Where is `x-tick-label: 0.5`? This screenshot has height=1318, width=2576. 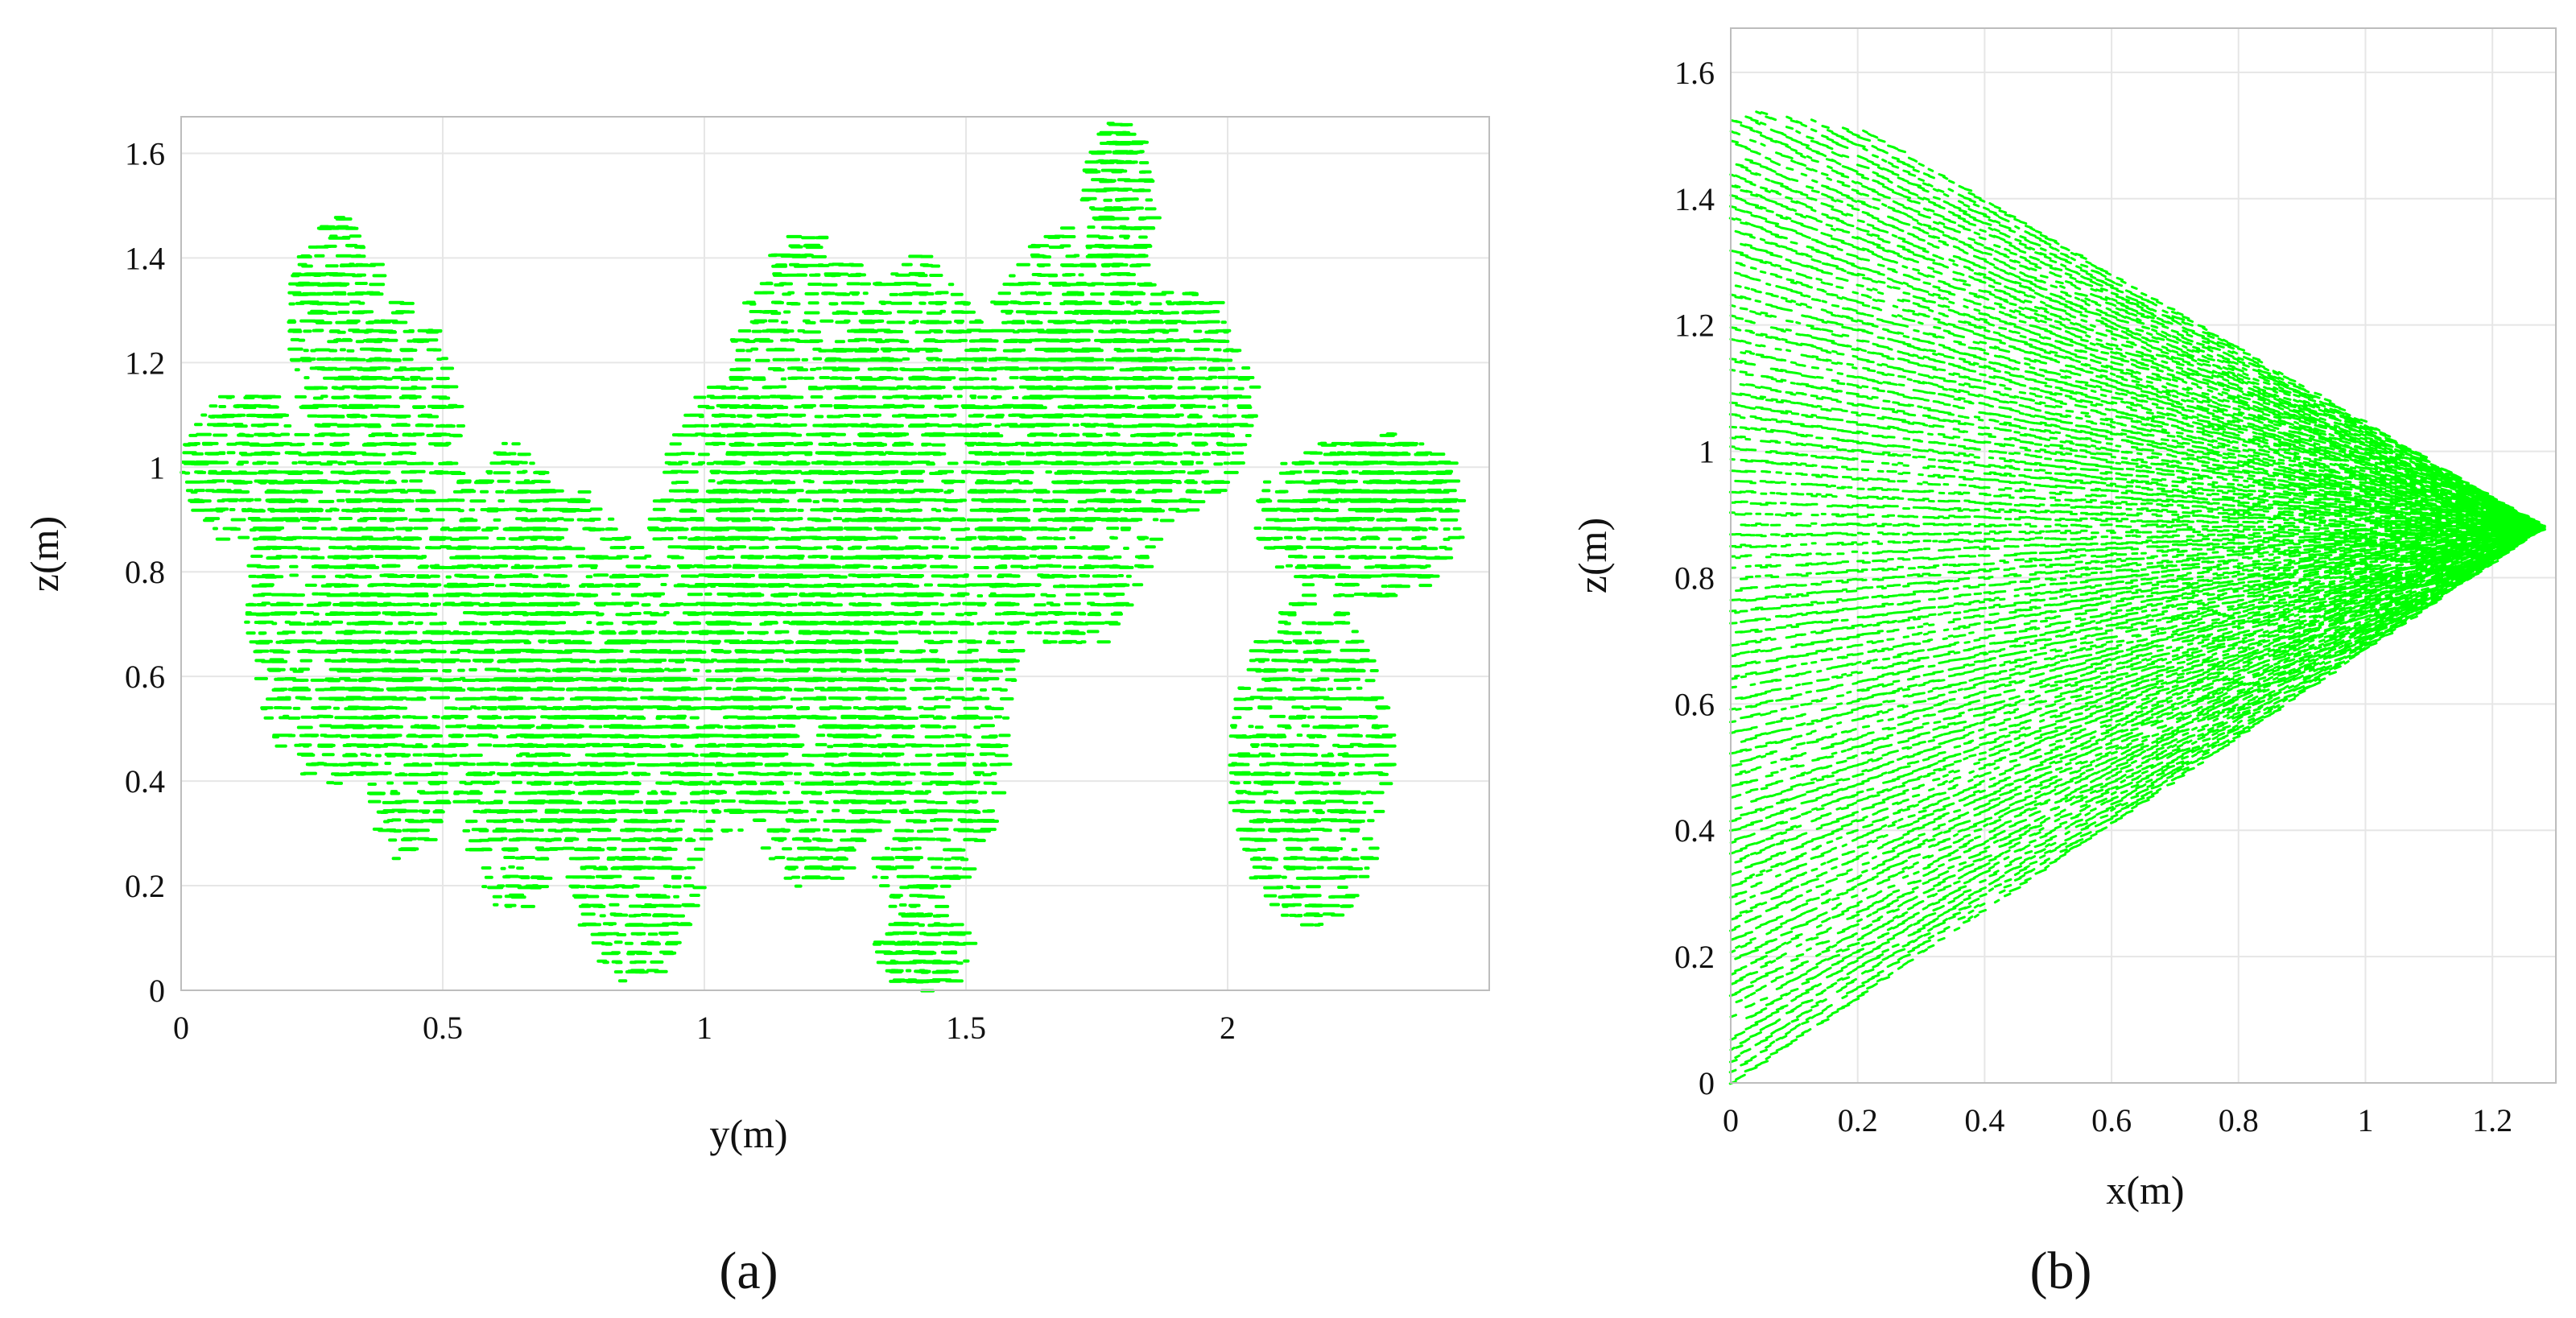 x-tick-label: 0.5 is located at coordinates (443, 1028).